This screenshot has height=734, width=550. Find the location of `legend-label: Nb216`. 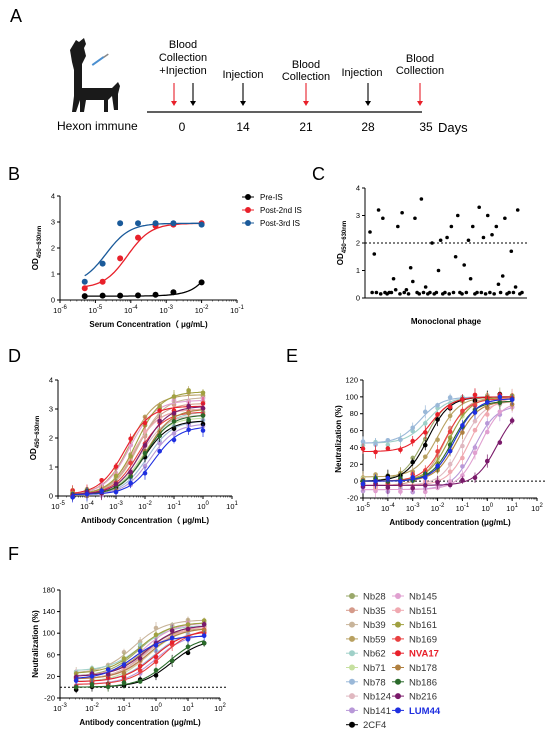

legend-label: Nb216 is located at coordinates (423, 697).